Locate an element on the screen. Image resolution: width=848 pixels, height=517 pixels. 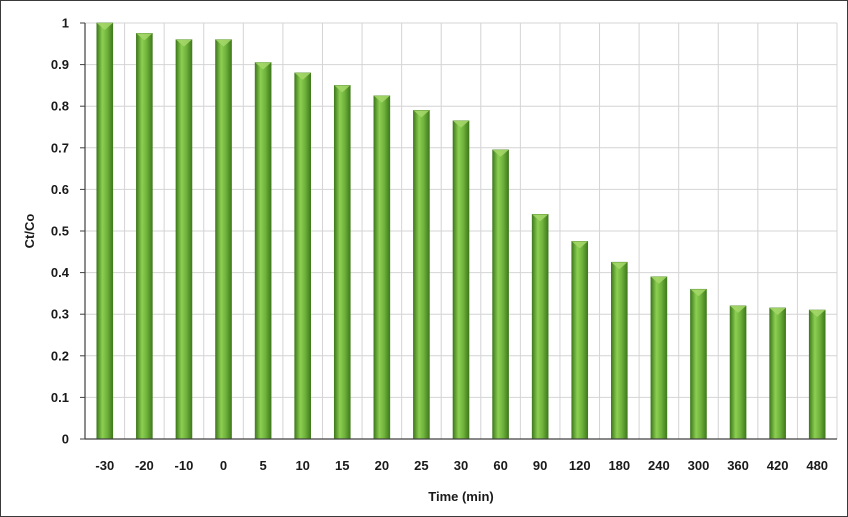
x-tick-label: 90 is located at coordinates (540, 465).